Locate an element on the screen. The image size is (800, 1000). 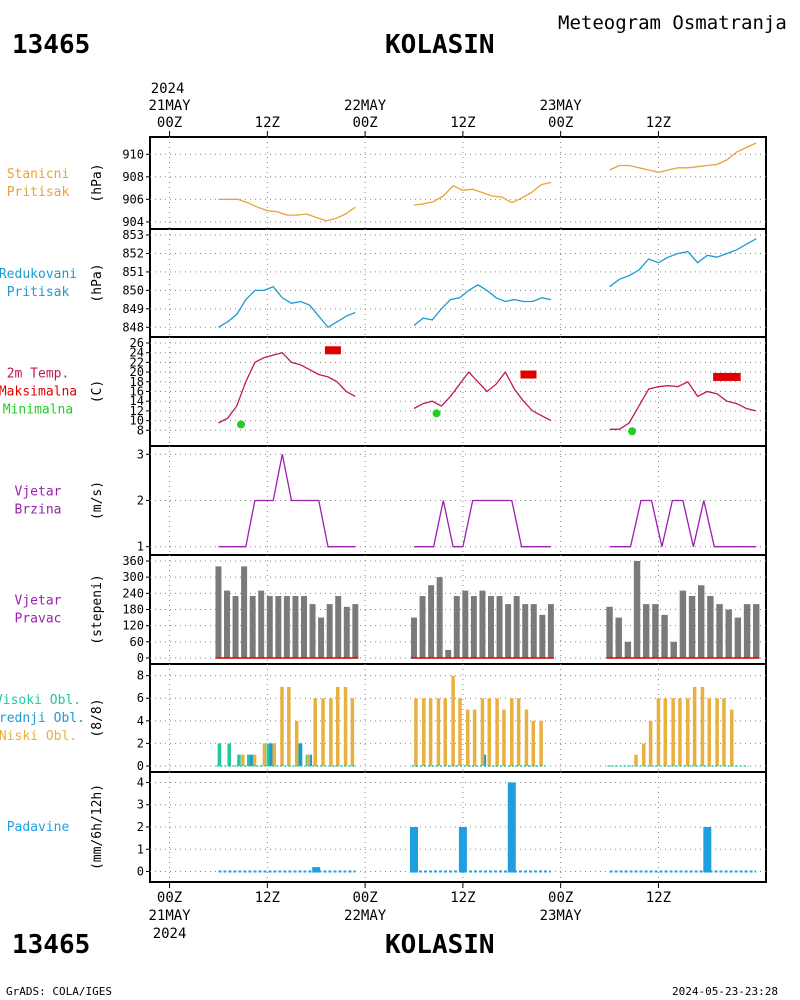
pressure-legend-label: Pritisak is located at coordinates (38, 192).